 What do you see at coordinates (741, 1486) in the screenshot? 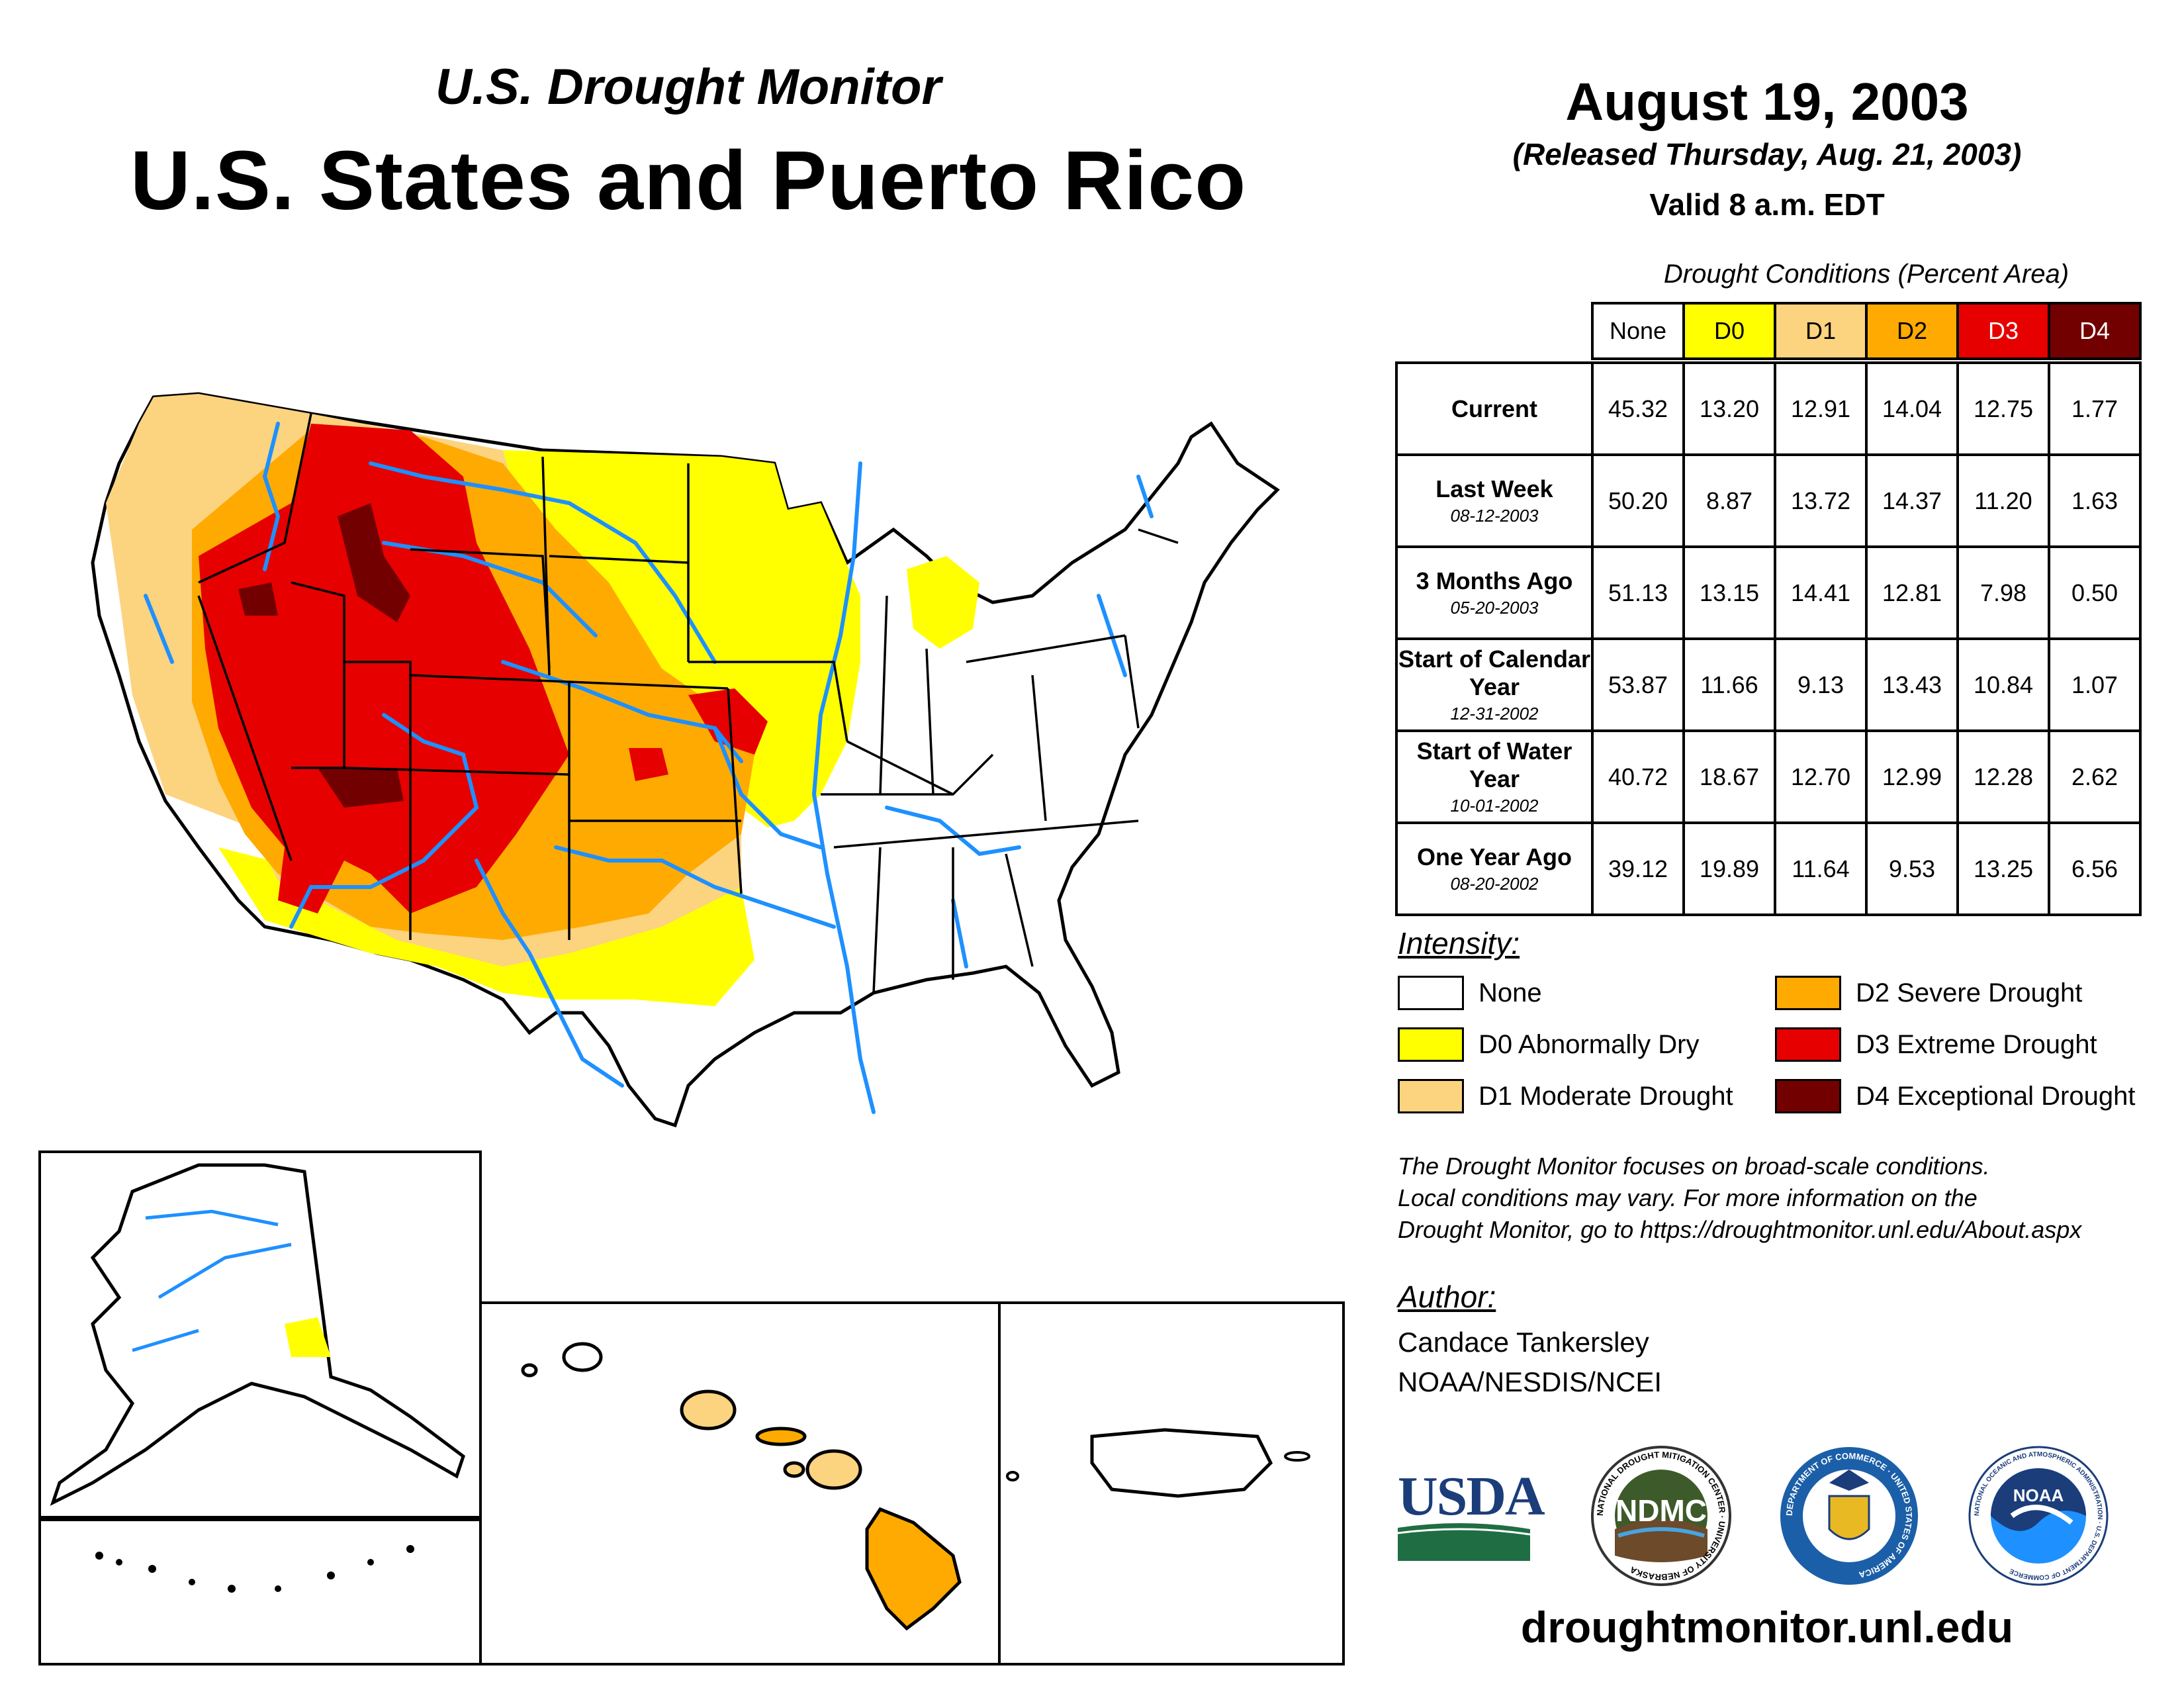
I see `hawaii-islands` at bounding box center [741, 1486].